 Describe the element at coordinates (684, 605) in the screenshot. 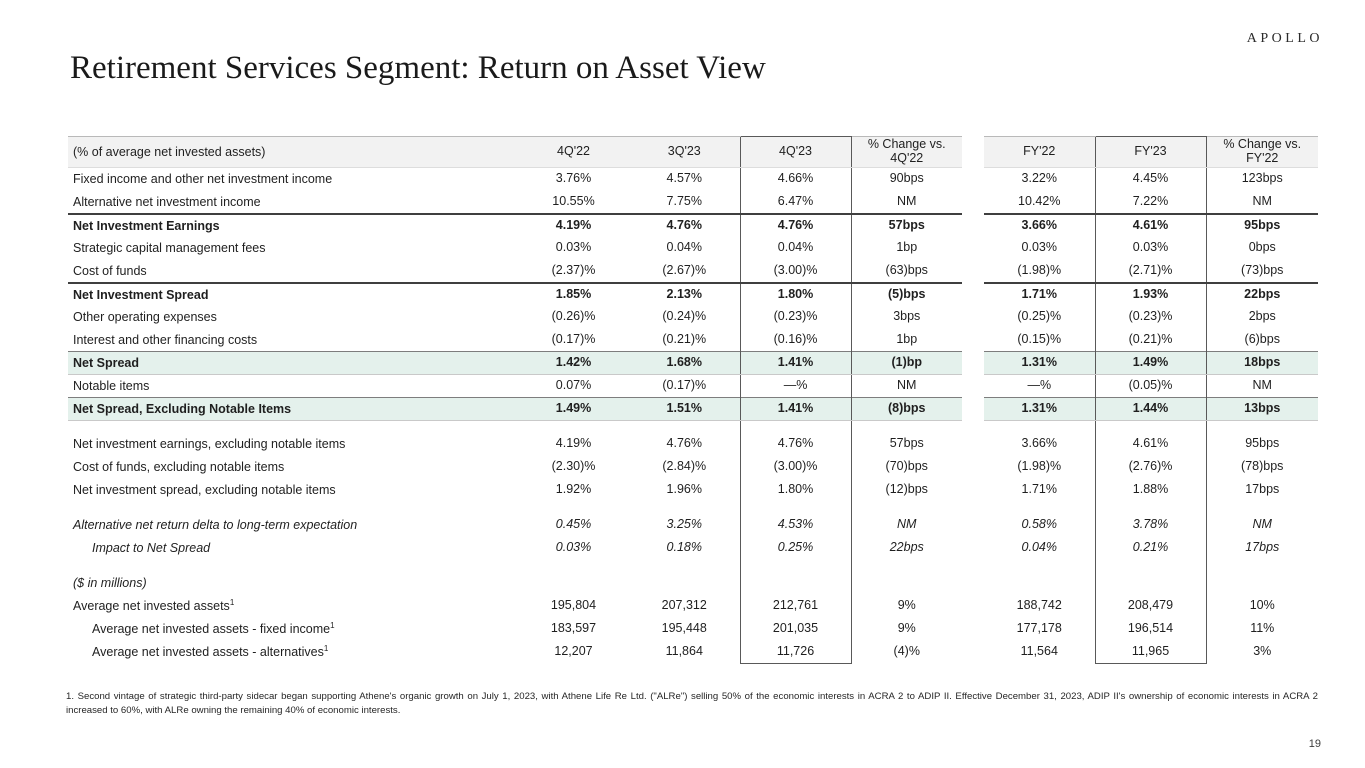

I see `table-cell: 207,312` at that location.